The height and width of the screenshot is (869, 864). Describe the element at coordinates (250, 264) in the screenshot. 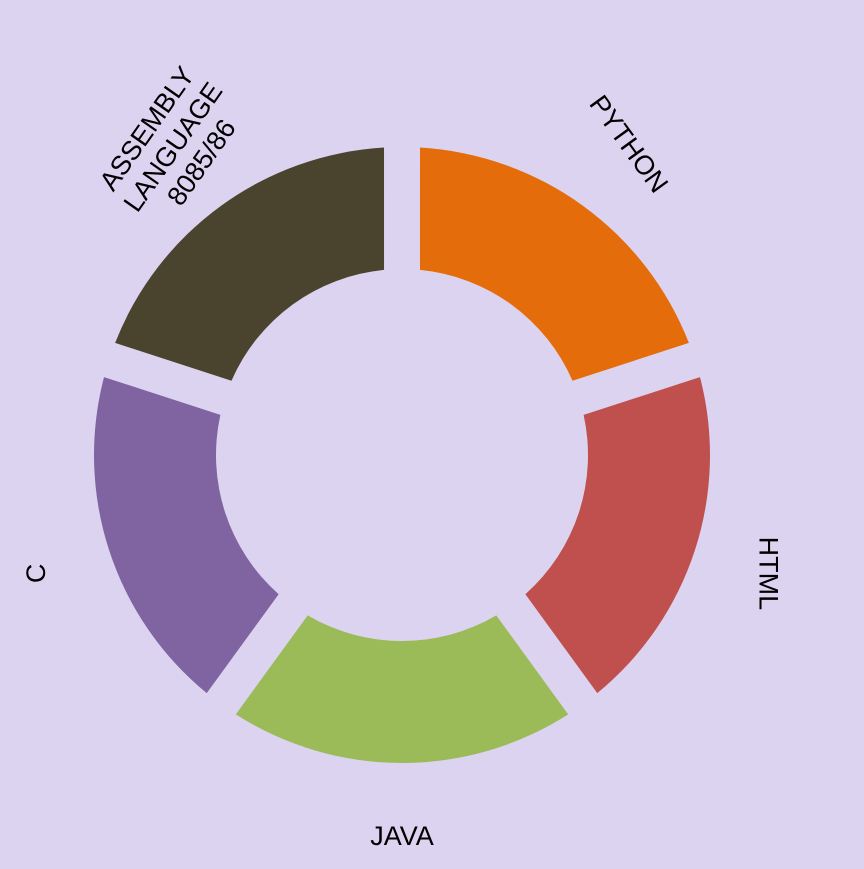

I see `segment-assembly-shape` at that location.